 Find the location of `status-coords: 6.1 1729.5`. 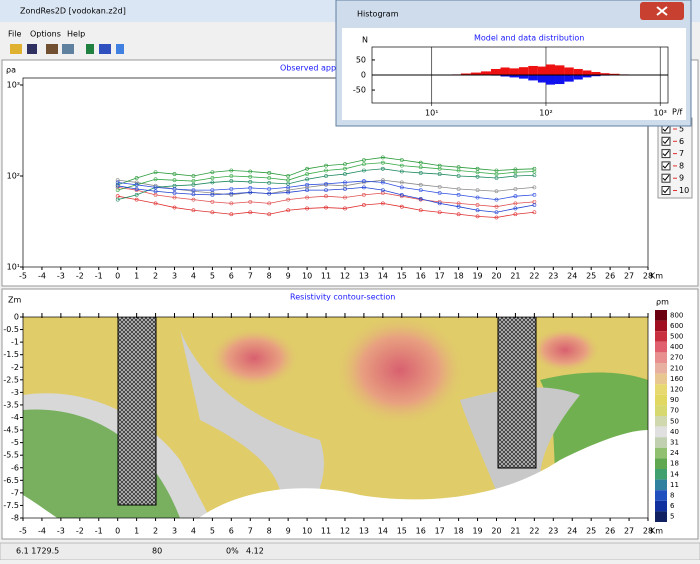

status-coords: 6.1 1729.5 is located at coordinates (37, 551).